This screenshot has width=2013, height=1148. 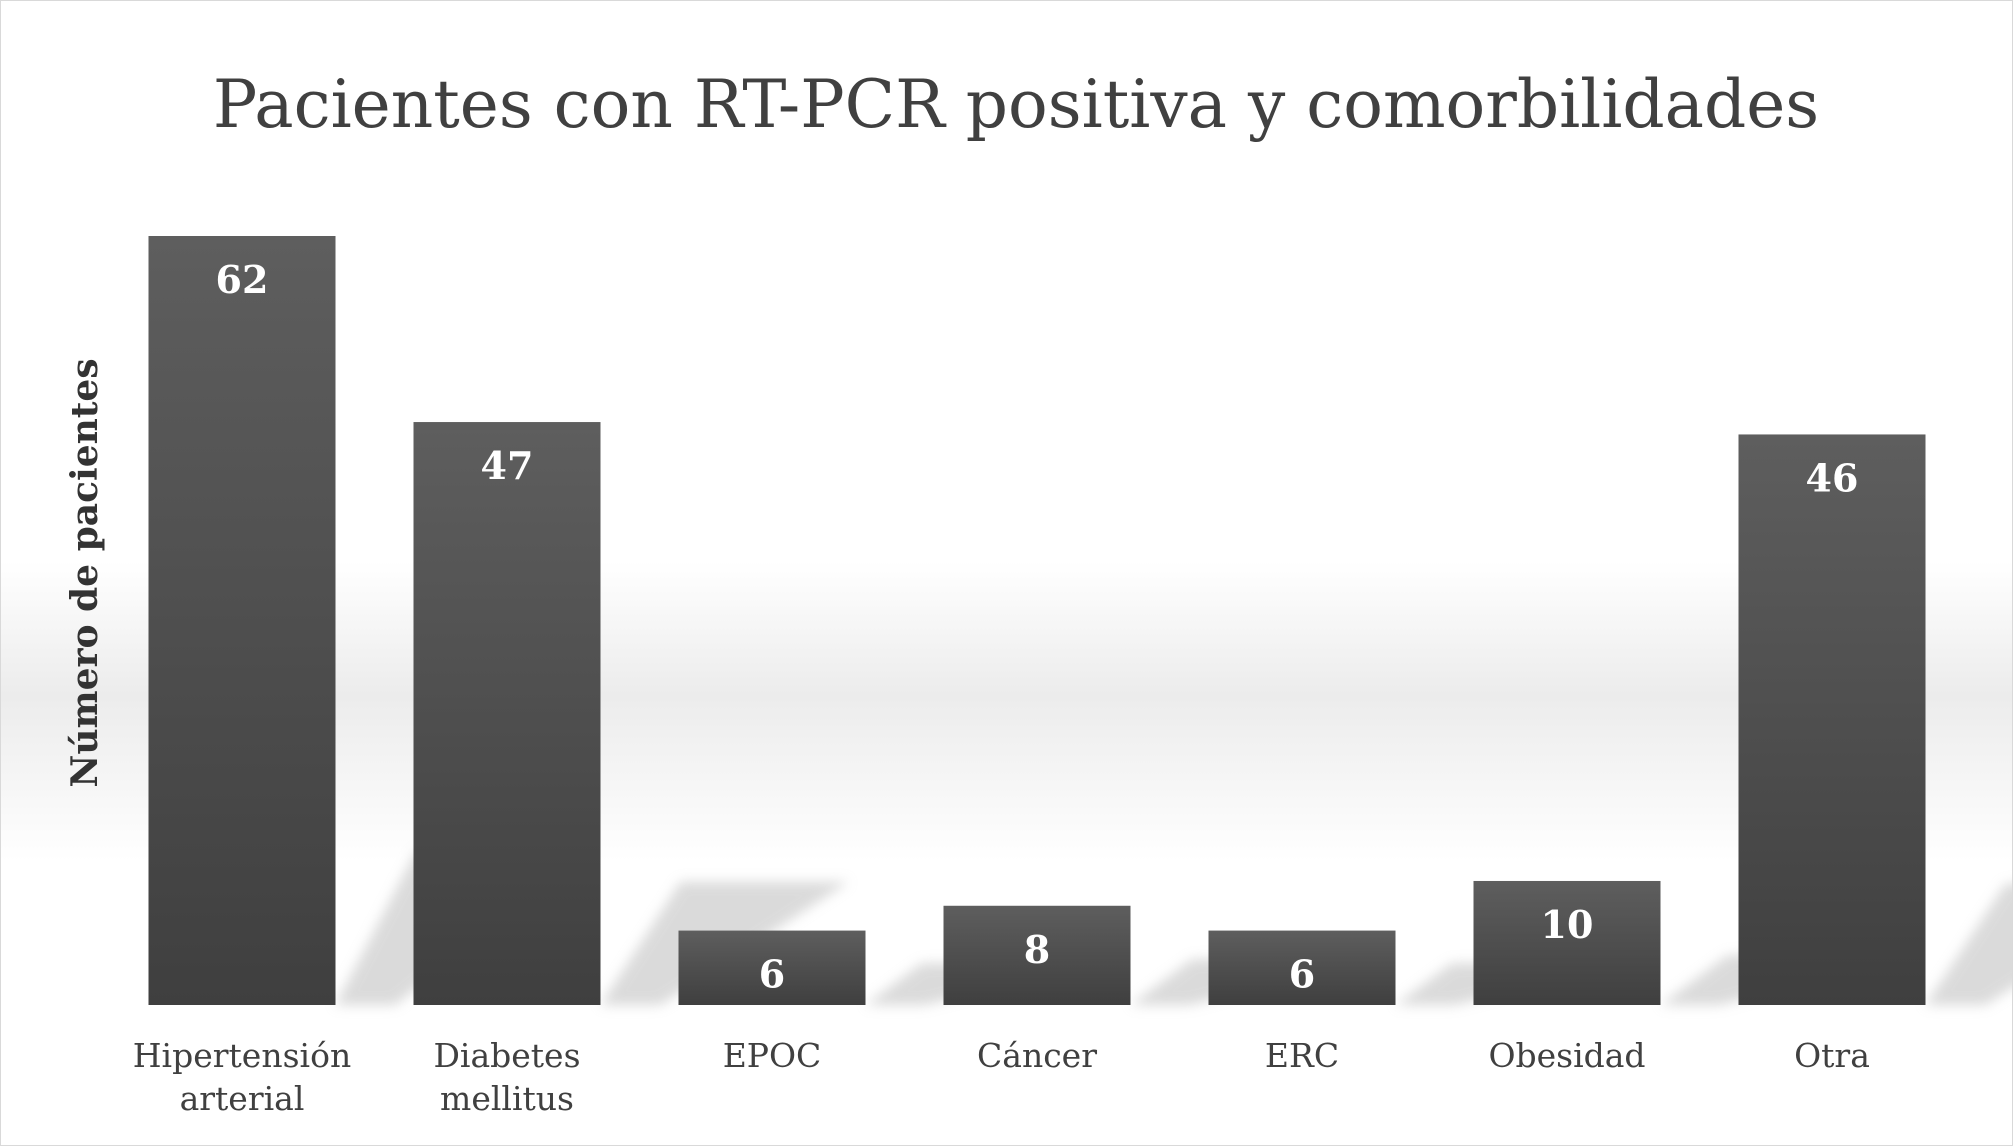 What do you see at coordinates (1567, 924) in the screenshot?
I see `data-label-obesidad: 10` at bounding box center [1567, 924].